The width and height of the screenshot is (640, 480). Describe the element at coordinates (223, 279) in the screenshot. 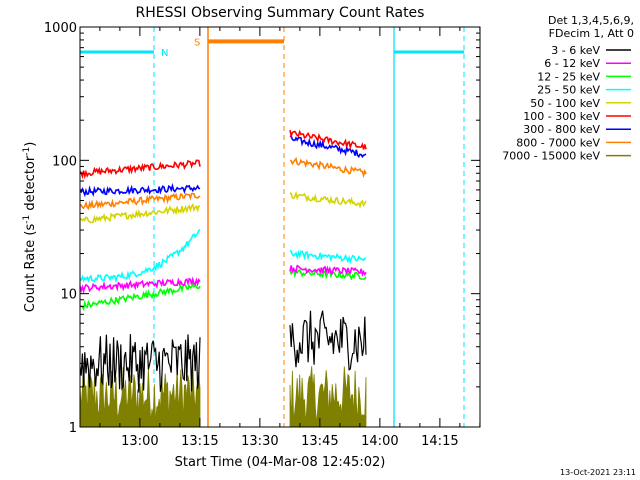

I see `series-6-12-kev` at that location.